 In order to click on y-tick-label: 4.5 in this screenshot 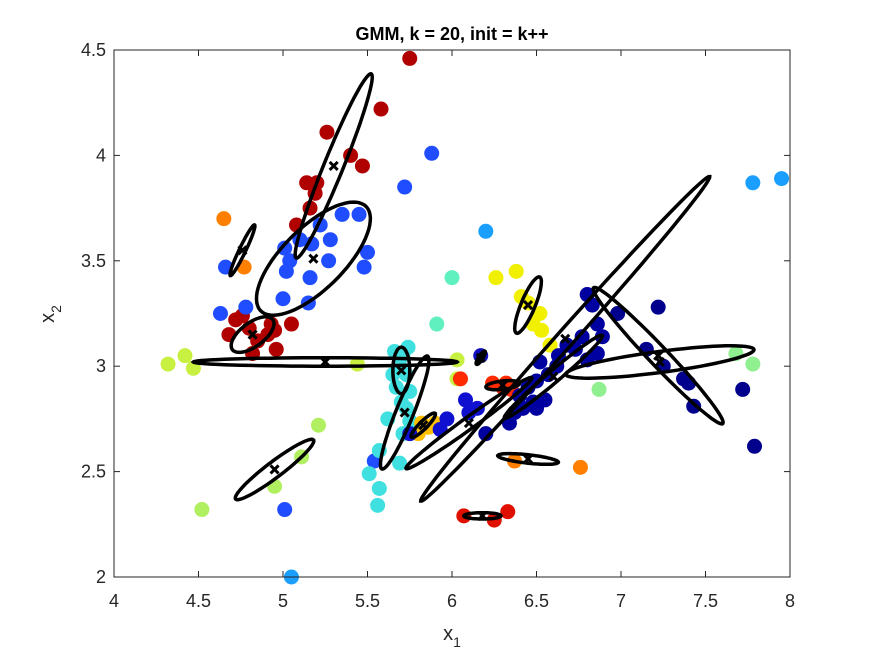, I will do `click(93, 50)`.